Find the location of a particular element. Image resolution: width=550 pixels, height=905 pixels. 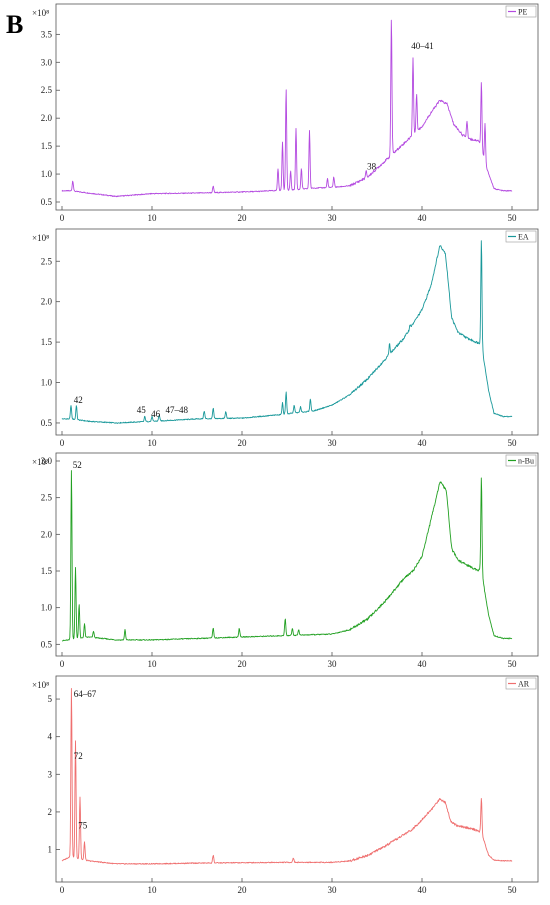

y-tick-label: 4 is located at coordinates (50, 737).